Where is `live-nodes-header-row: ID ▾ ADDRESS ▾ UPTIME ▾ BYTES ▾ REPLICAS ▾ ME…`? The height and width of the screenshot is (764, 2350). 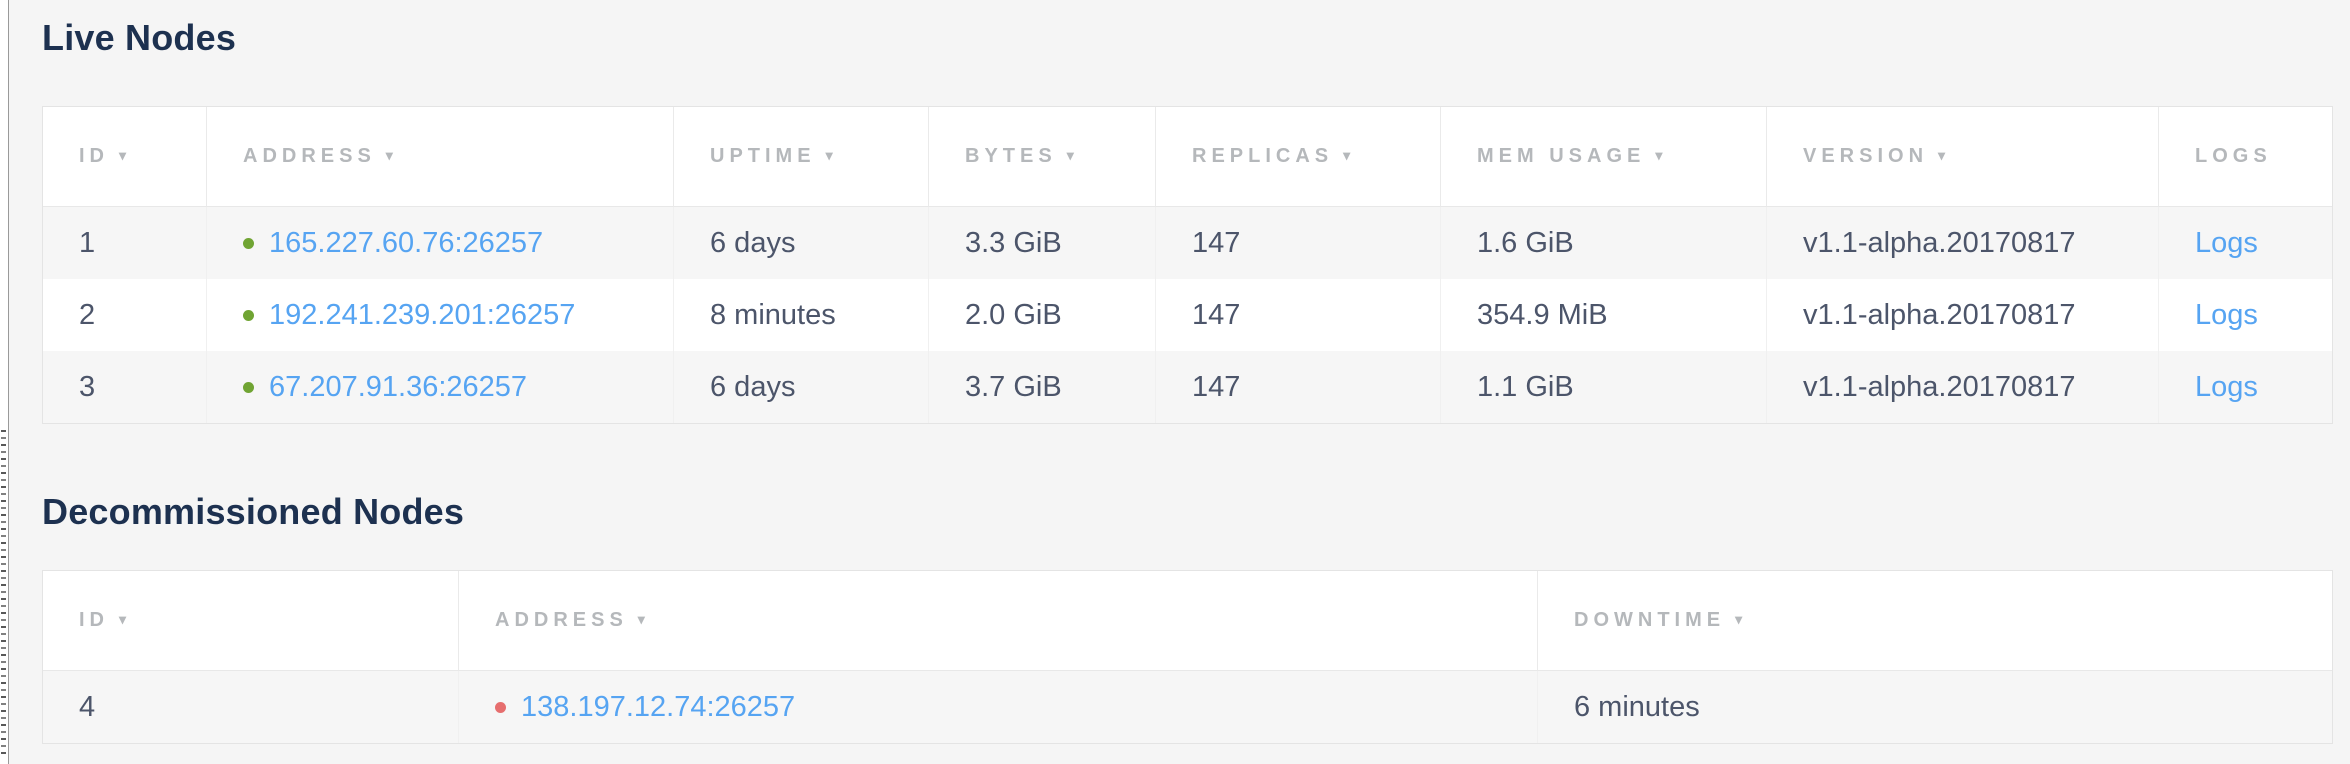
live-nodes-header-row: ID ▾ ADDRESS ▾ UPTIME ▾ BYTES ▾ REPLICAS ▾ ME… is located at coordinates (1187, 157).